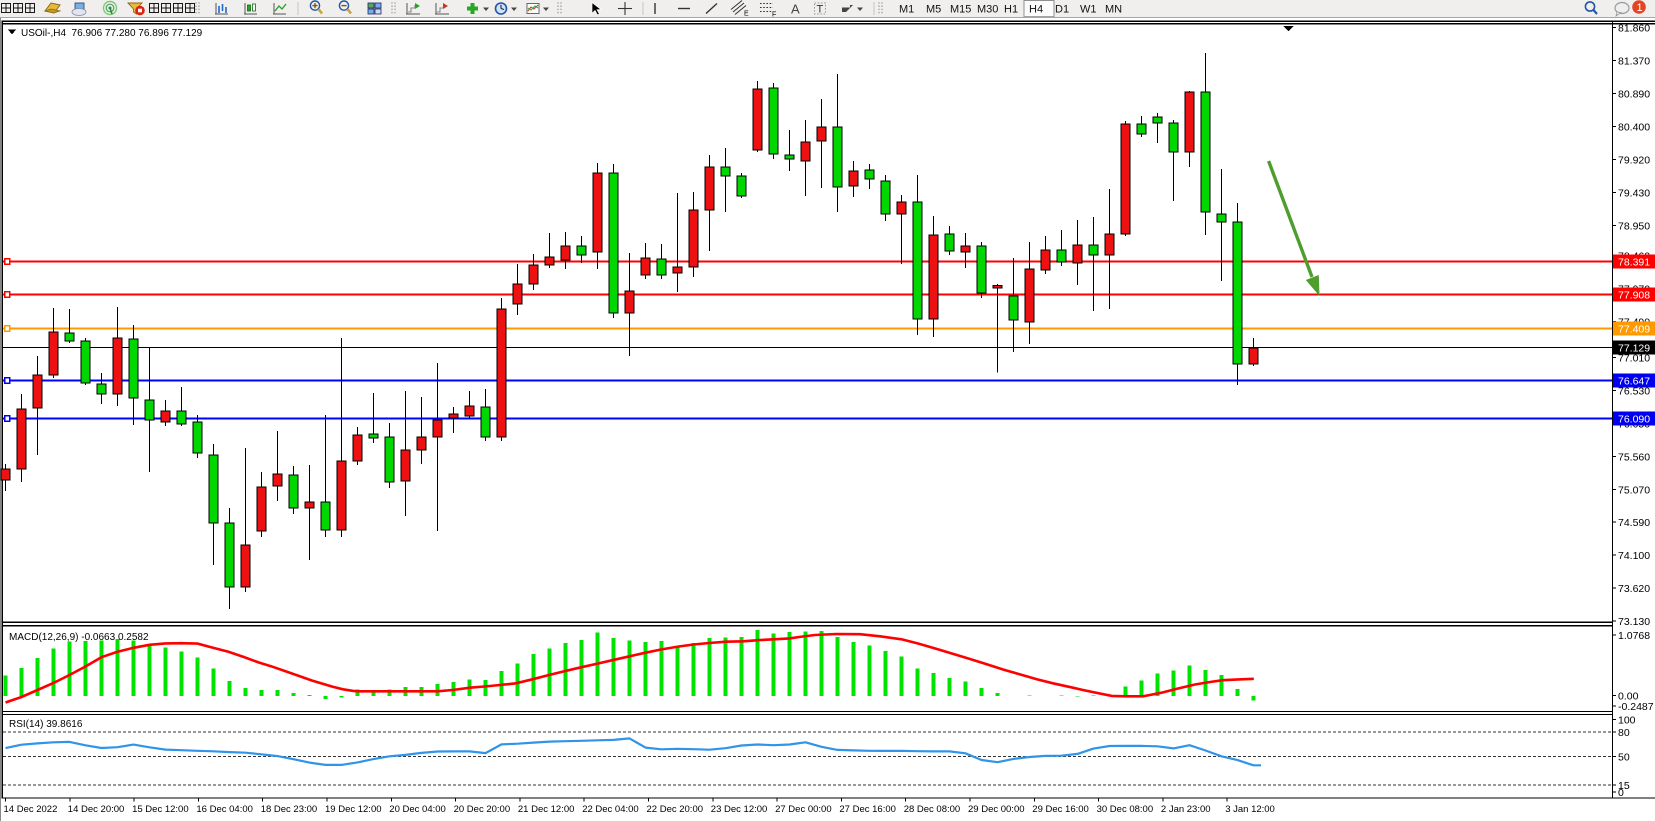 The width and height of the screenshot is (1655, 821). What do you see at coordinates (1634, 589) in the screenshot?
I see `svg-text: 73.620` at bounding box center [1634, 589].